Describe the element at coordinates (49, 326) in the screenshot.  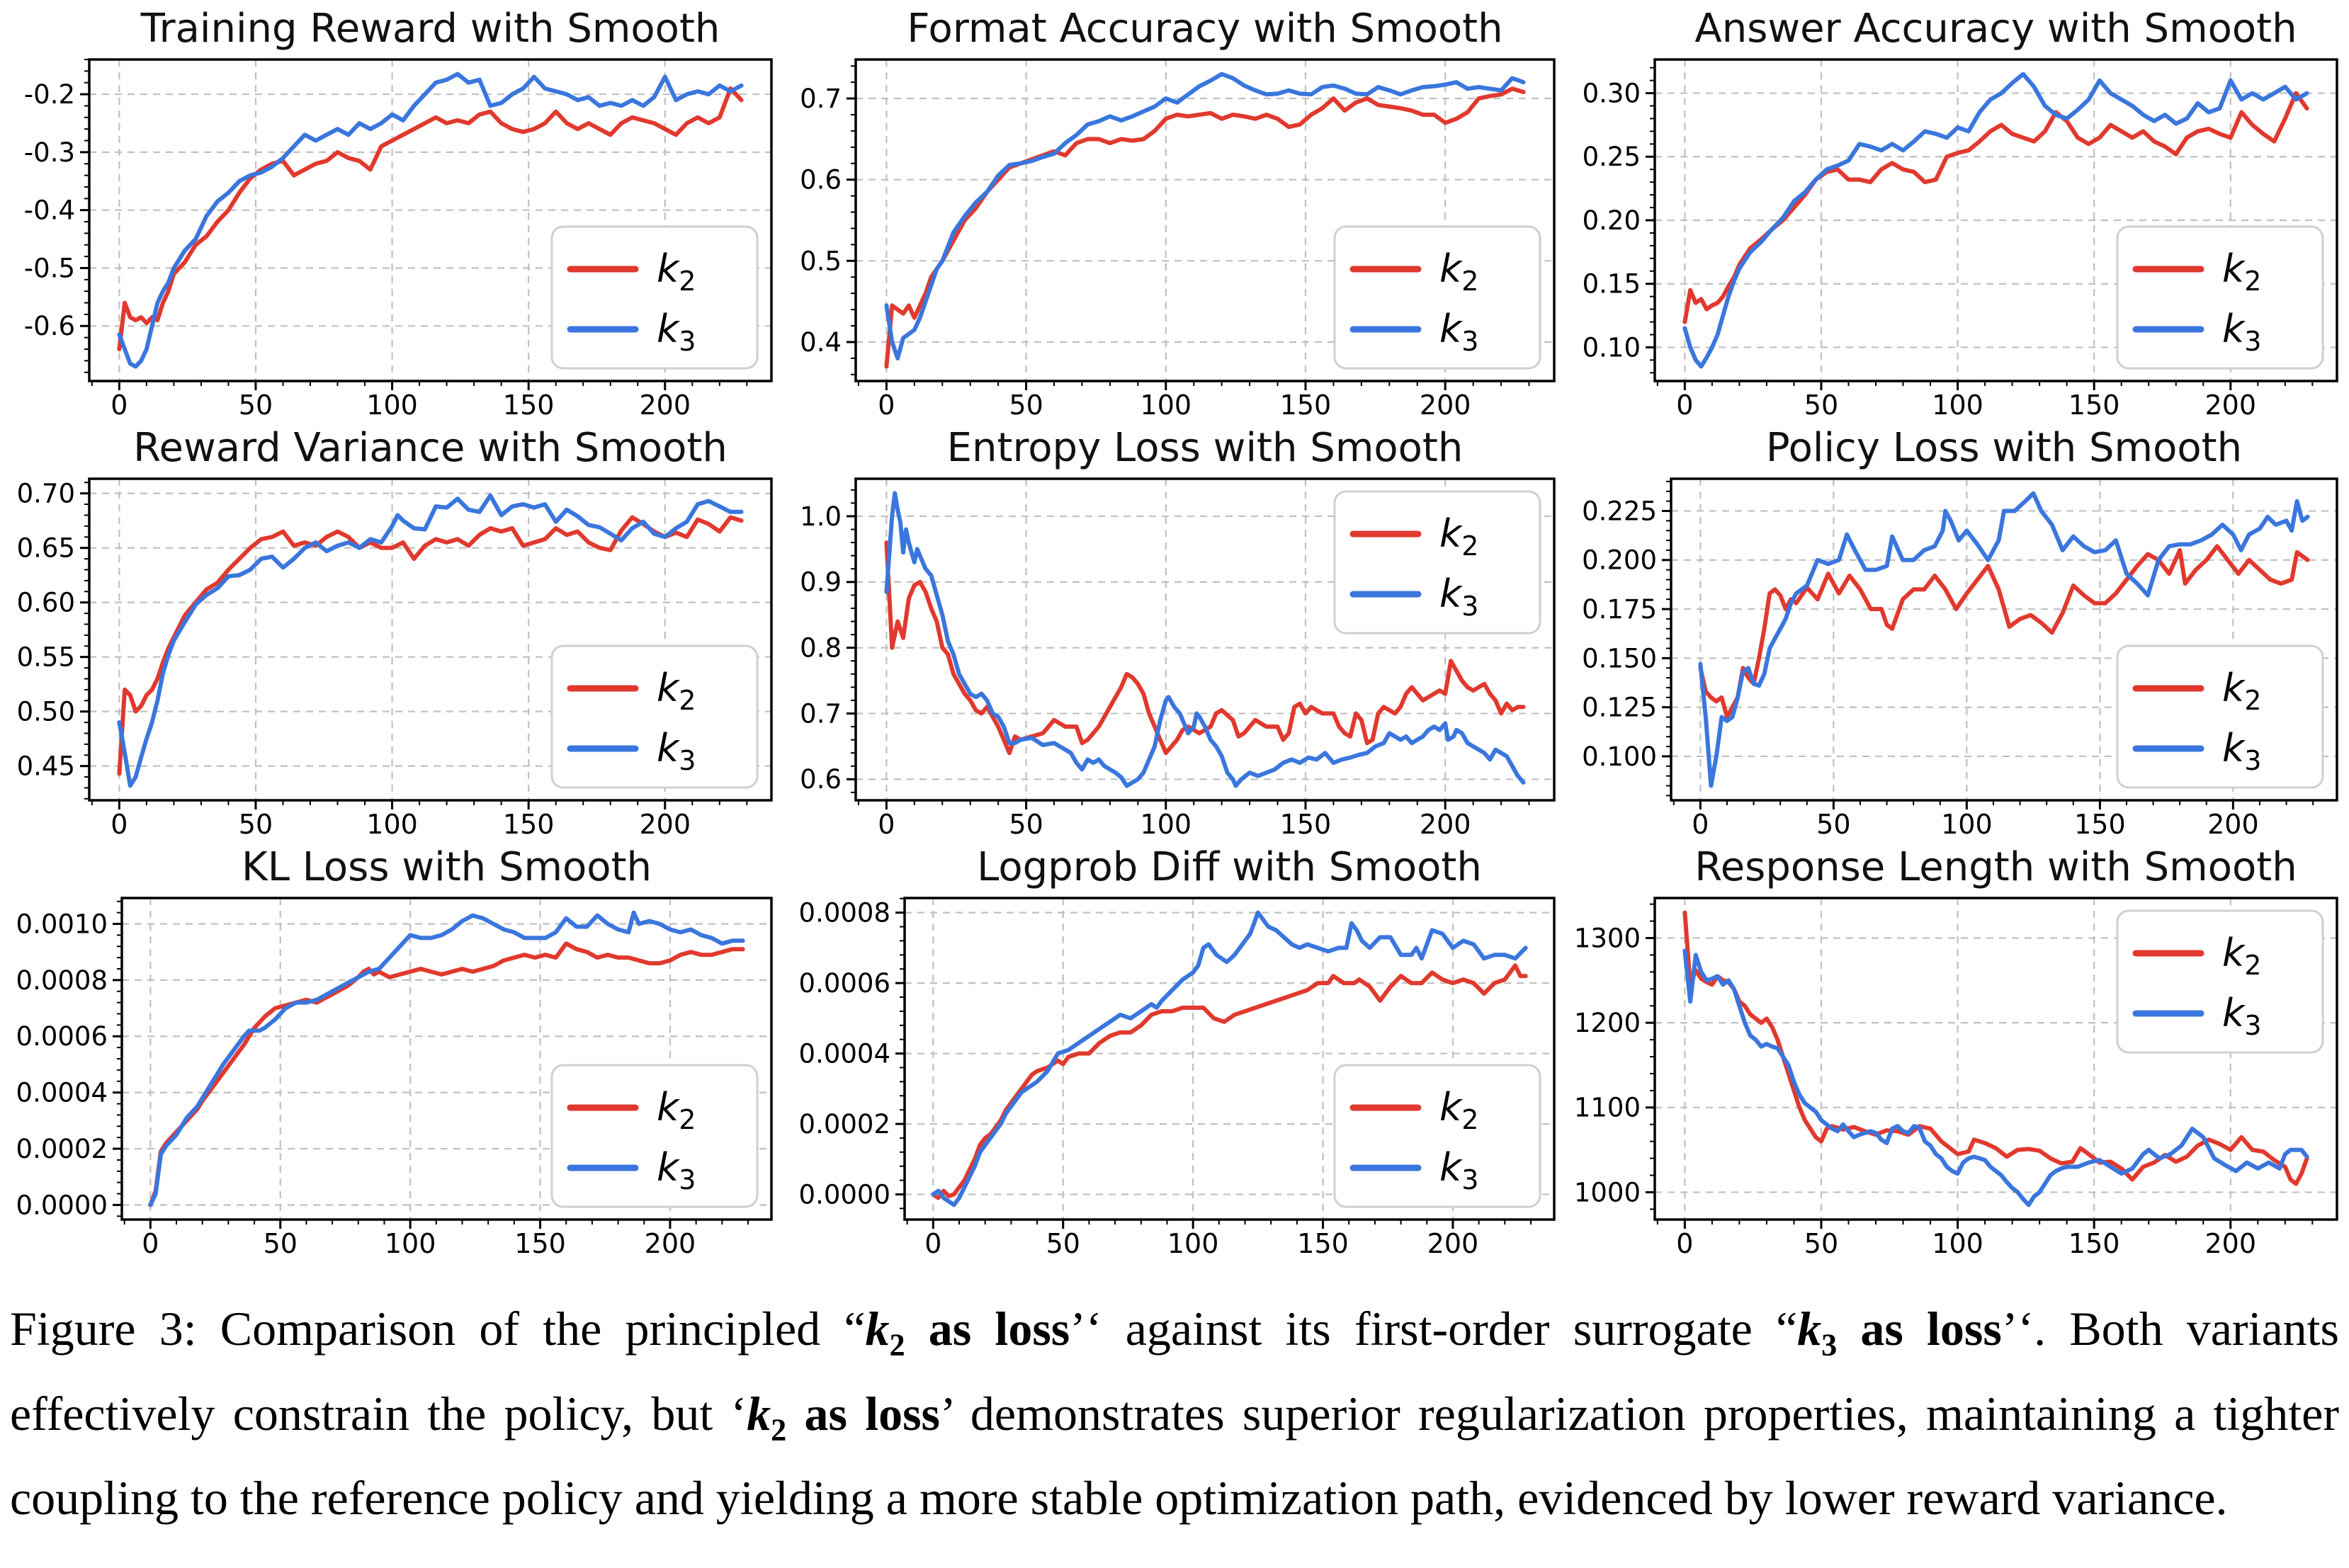
I see `svg-text: -0.6` at that location.